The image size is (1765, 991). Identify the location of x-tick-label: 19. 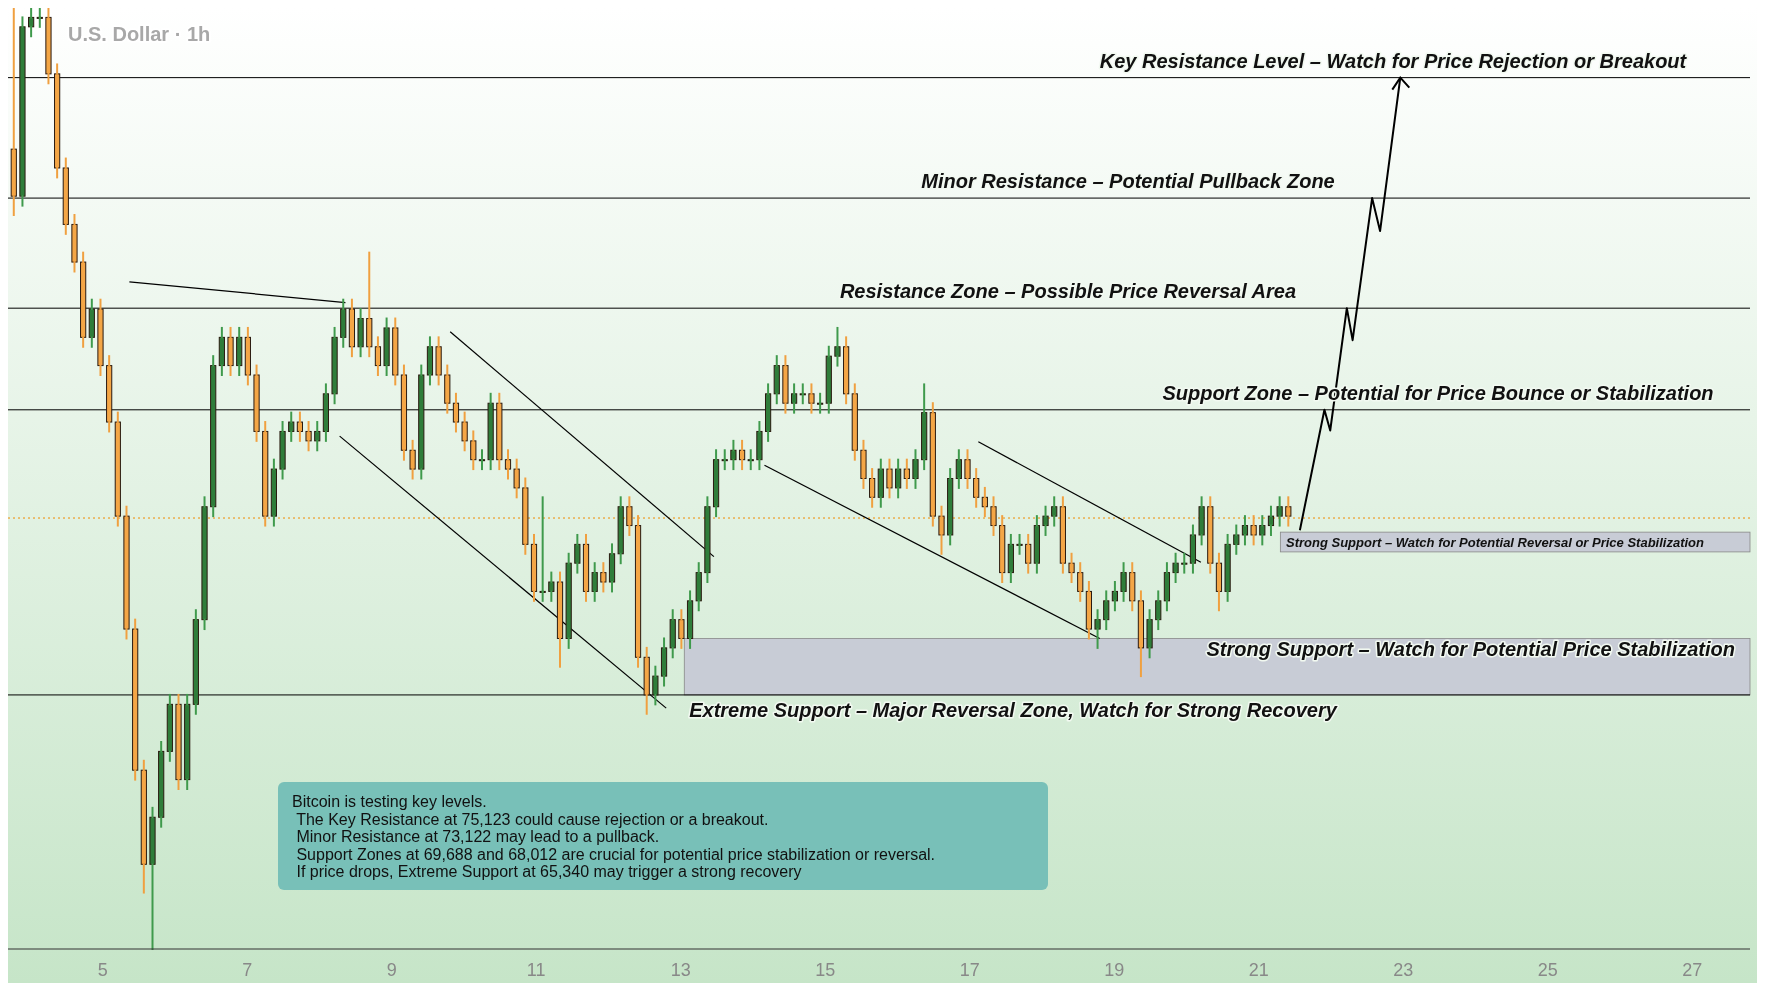
(1114, 970).